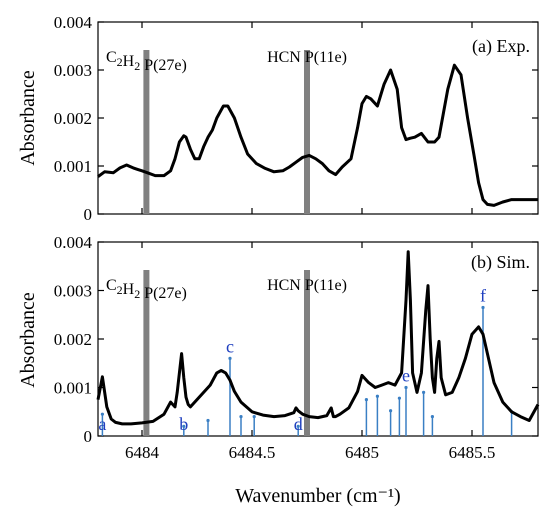 This screenshot has width=550, height=522. What do you see at coordinates (501, 46) in the screenshot?
I see `panel-a-label: (a) Exp.` at bounding box center [501, 46].